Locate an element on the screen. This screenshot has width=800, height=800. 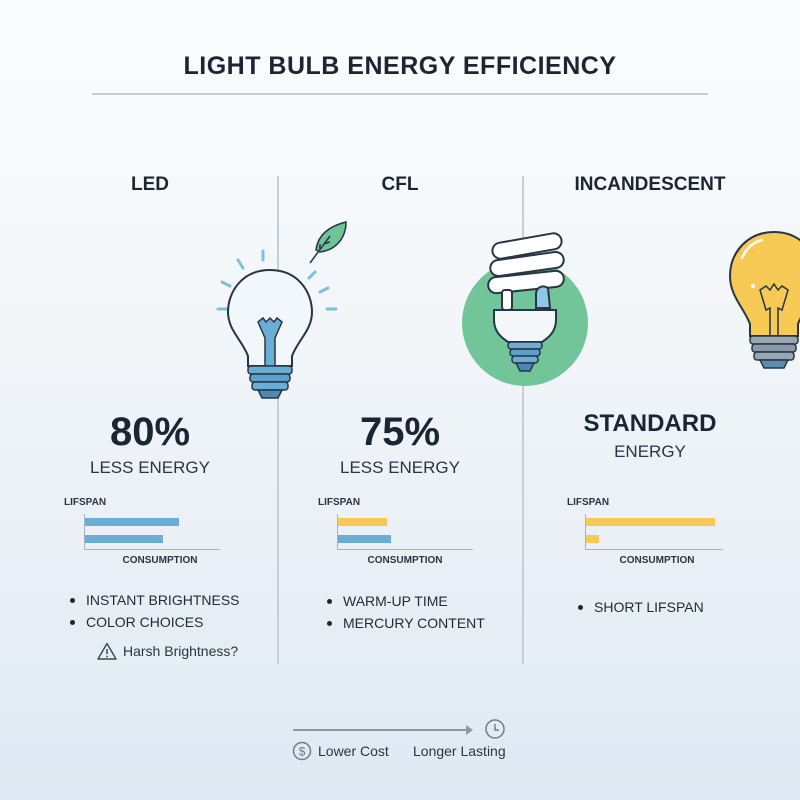
list-item: INSTANT BRIGHTNESS is located at coordinates (154, 600).